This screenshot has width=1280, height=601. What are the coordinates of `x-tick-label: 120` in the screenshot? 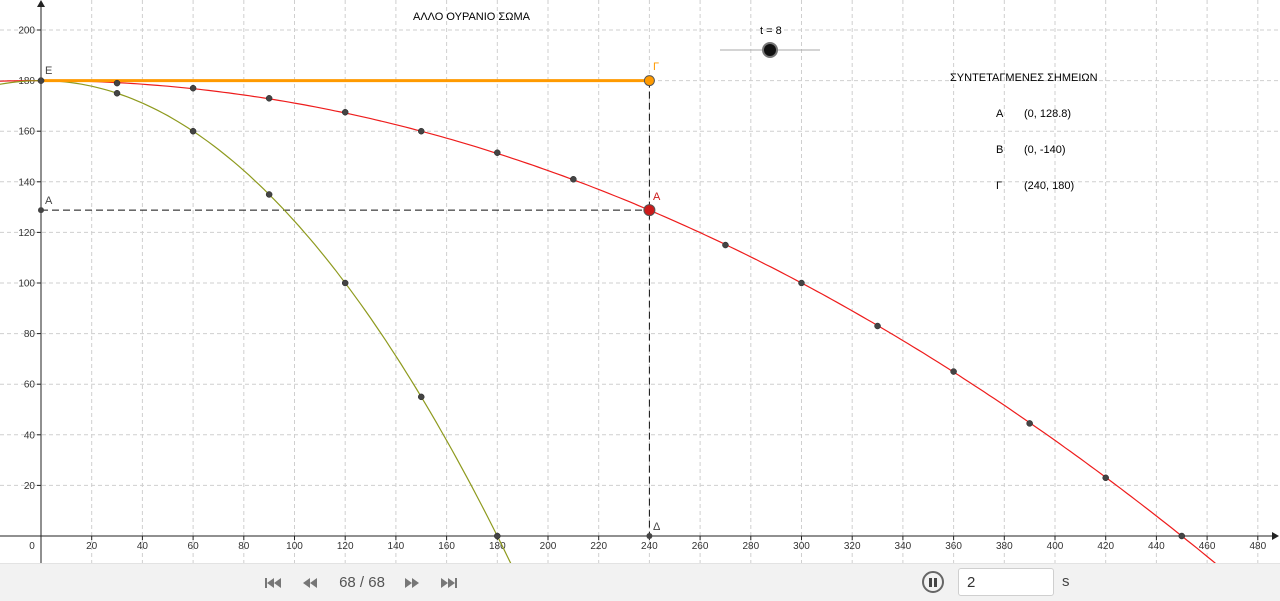 It's located at (345, 546).